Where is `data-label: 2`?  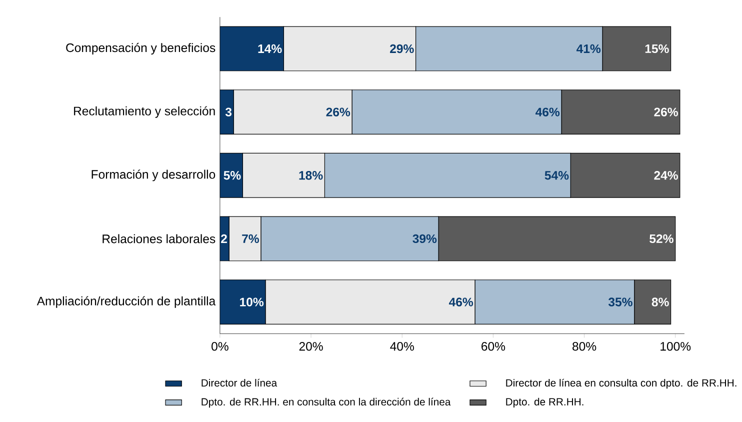 data-label: 2 is located at coordinates (224, 239).